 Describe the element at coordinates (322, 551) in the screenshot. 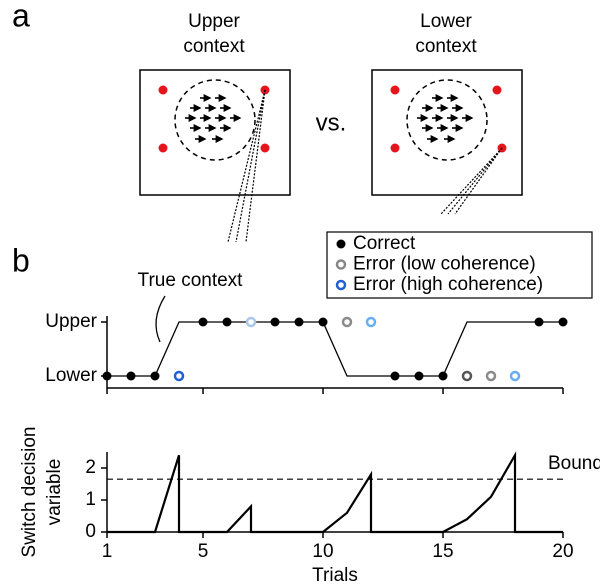

I see `x-tick-label: 10` at that location.